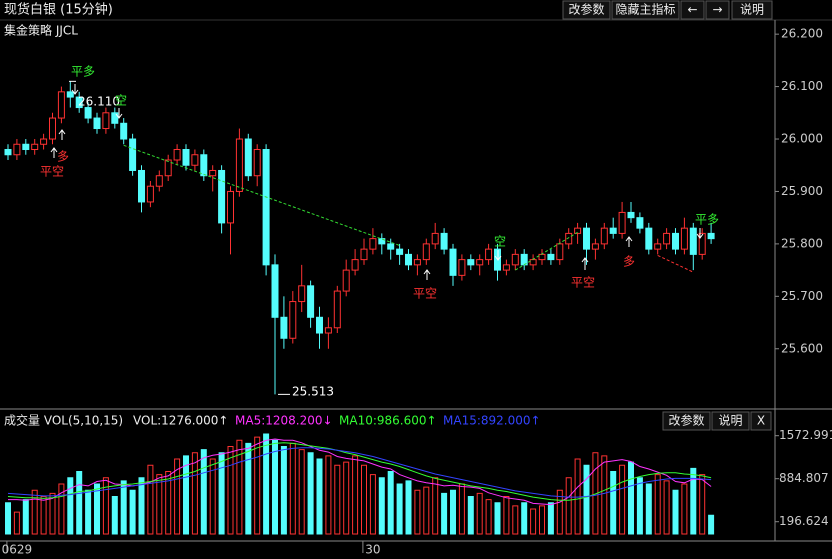 Image resolution: width=832 pixels, height=559 pixels. I want to click on toolbar-button-label: X, so click(761, 421).